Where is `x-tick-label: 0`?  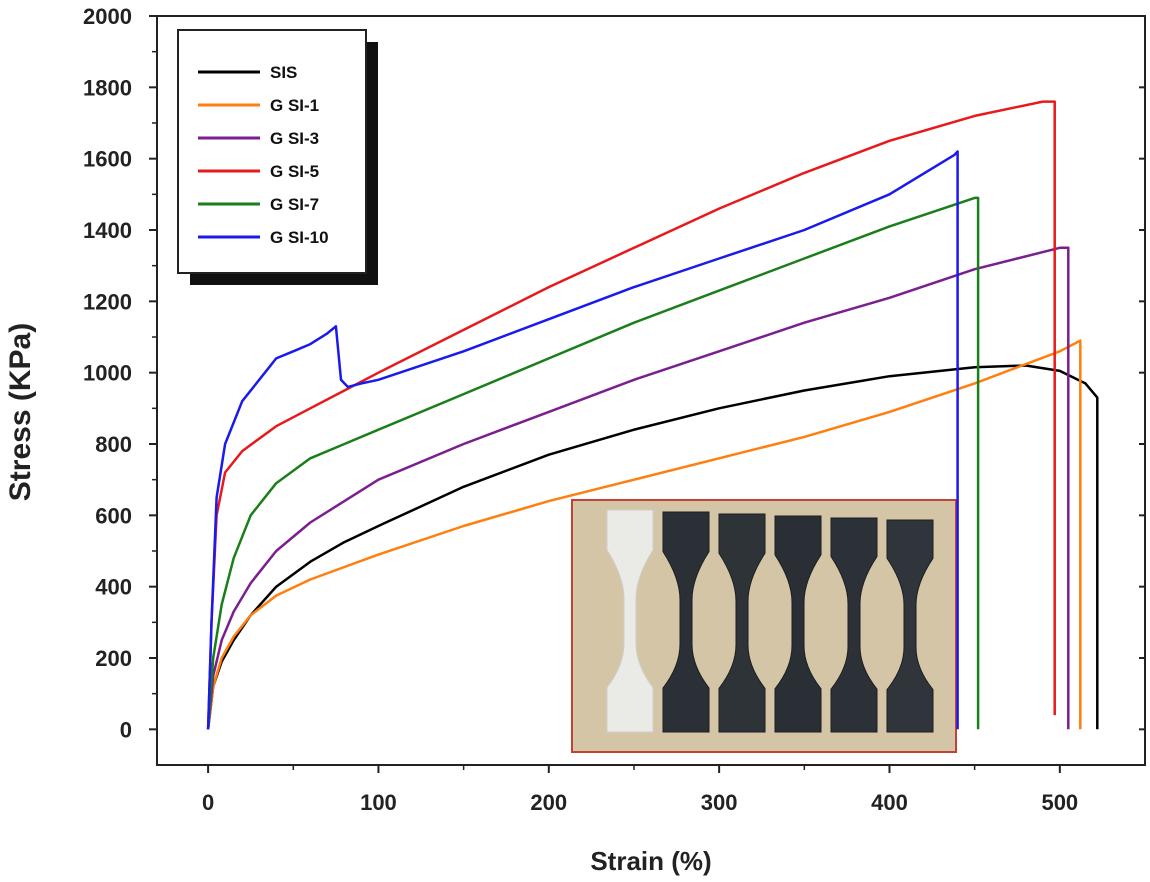 x-tick-label: 0 is located at coordinates (208, 802).